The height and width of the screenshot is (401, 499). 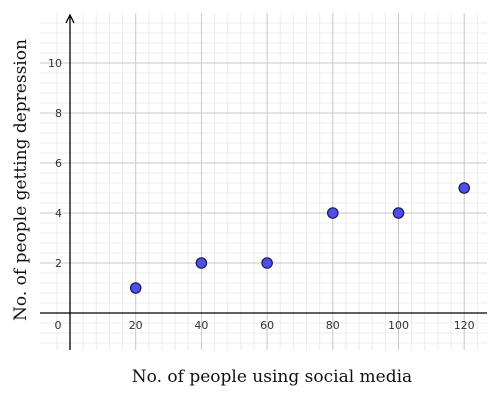 What do you see at coordinates (136, 325) in the screenshot?
I see `x-tick-label: 20` at bounding box center [136, 325].